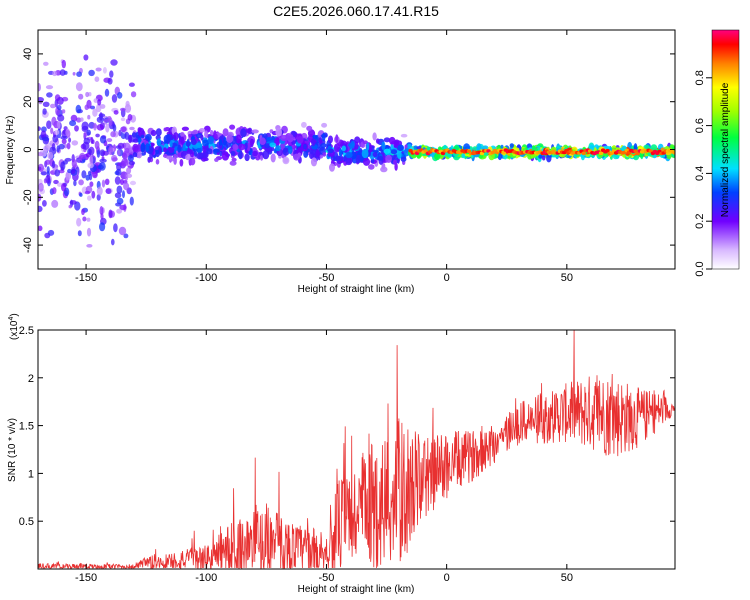 This screenshot has height=600, width=750. What do you see at coordinates (206, 578) in the screenshot?
I see `x-tick-label: -100` at bounding box center [206, 578].